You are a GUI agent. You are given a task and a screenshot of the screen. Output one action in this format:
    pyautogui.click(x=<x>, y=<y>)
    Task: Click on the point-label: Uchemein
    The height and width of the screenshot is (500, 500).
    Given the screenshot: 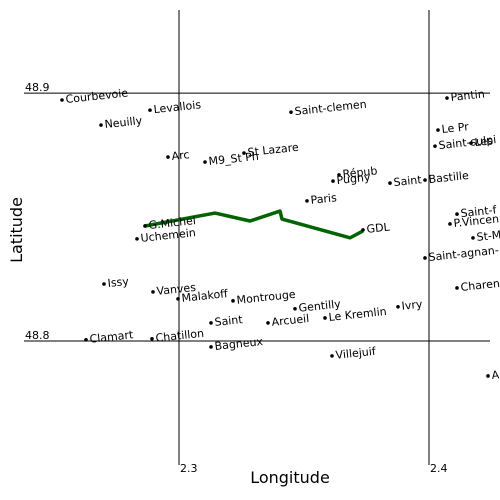 What is the action you would take?
    pyautogui.click(x=168, y=235)
    